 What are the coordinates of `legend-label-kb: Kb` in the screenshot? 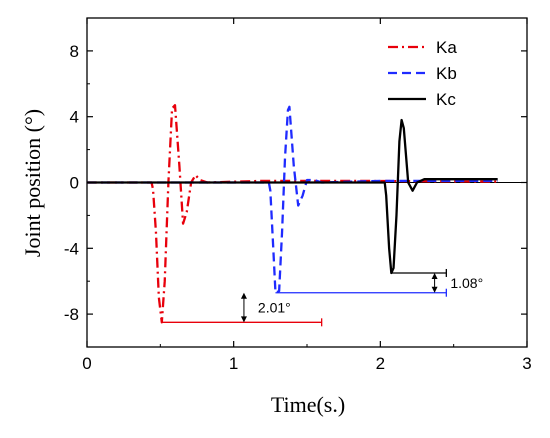 It's located at (446, 73).